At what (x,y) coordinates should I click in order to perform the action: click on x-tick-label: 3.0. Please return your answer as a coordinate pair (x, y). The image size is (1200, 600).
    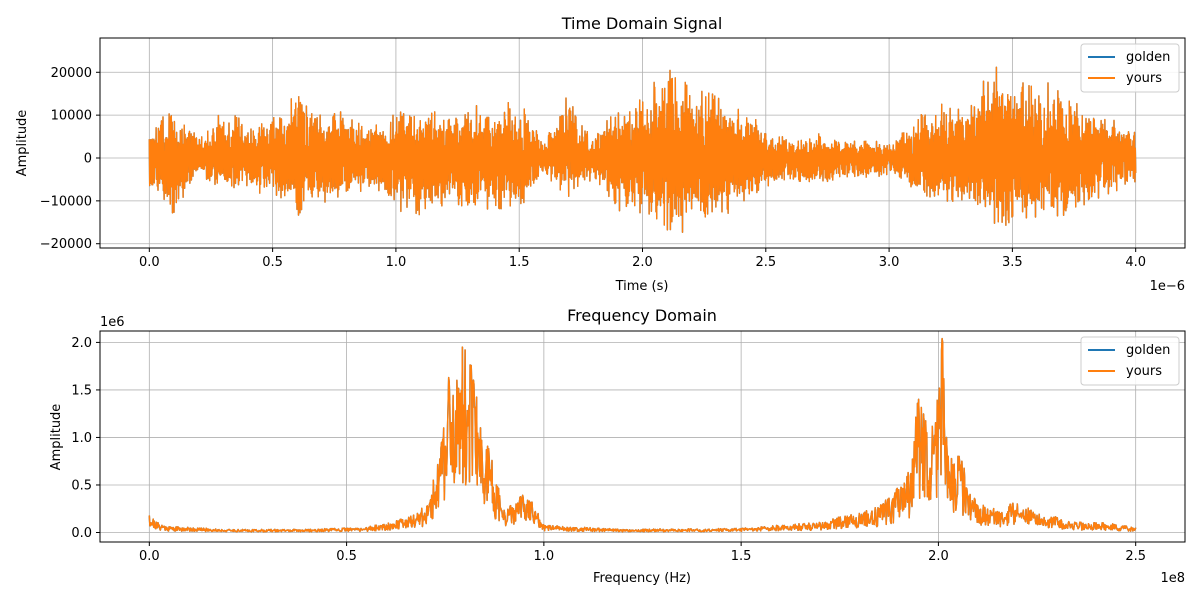
    Looking at the image, I should click on (889, 262).